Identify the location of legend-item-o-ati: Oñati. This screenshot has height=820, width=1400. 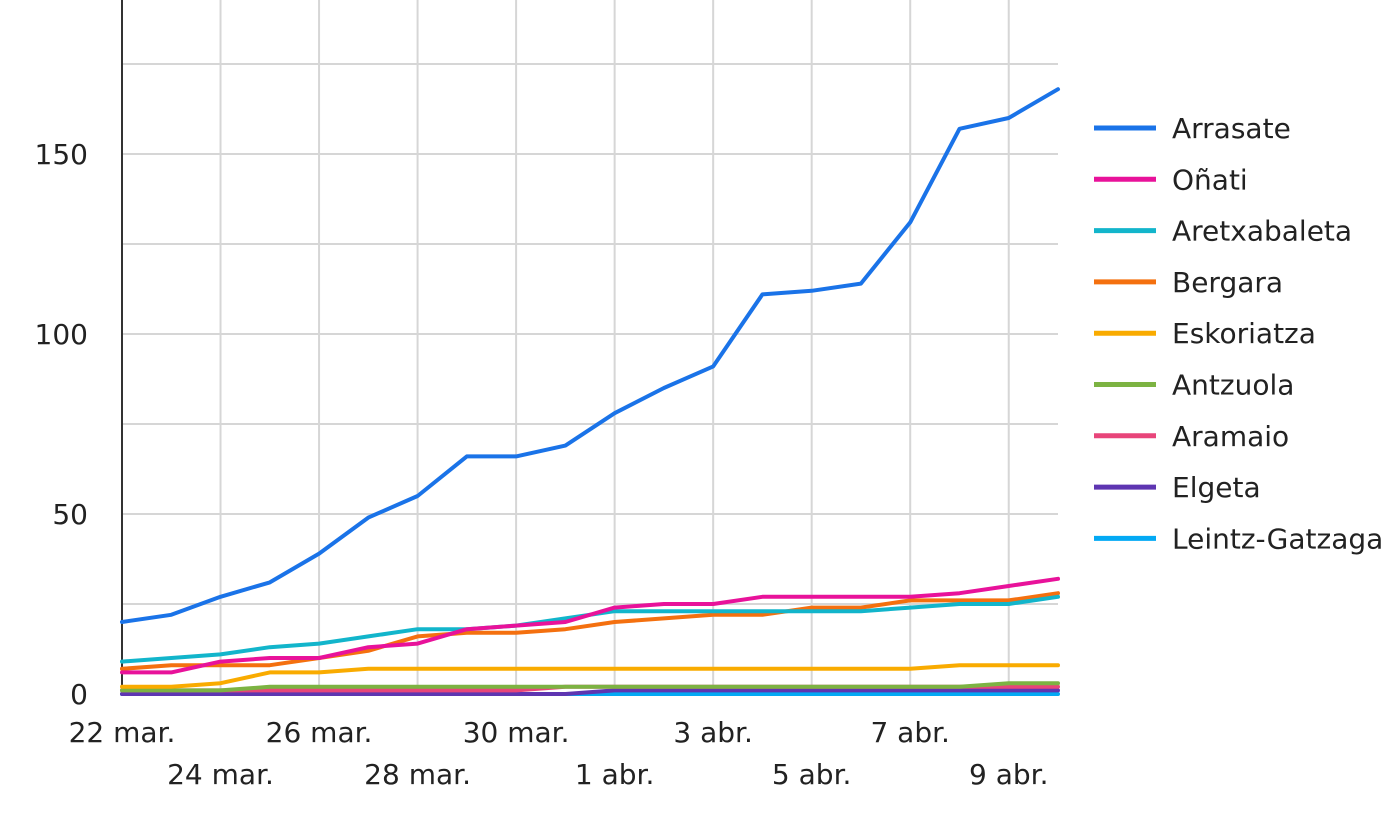
(1171, 179).